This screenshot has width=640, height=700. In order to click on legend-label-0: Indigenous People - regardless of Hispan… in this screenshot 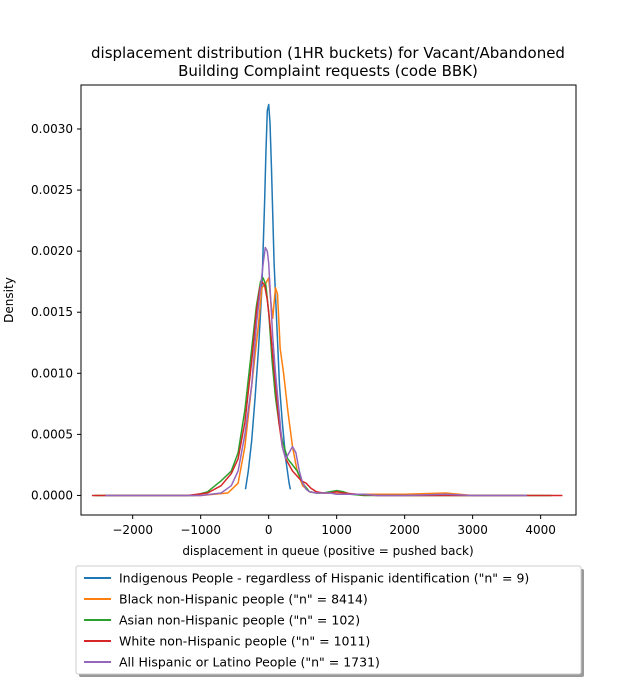, I will do `click(324, 578)`.